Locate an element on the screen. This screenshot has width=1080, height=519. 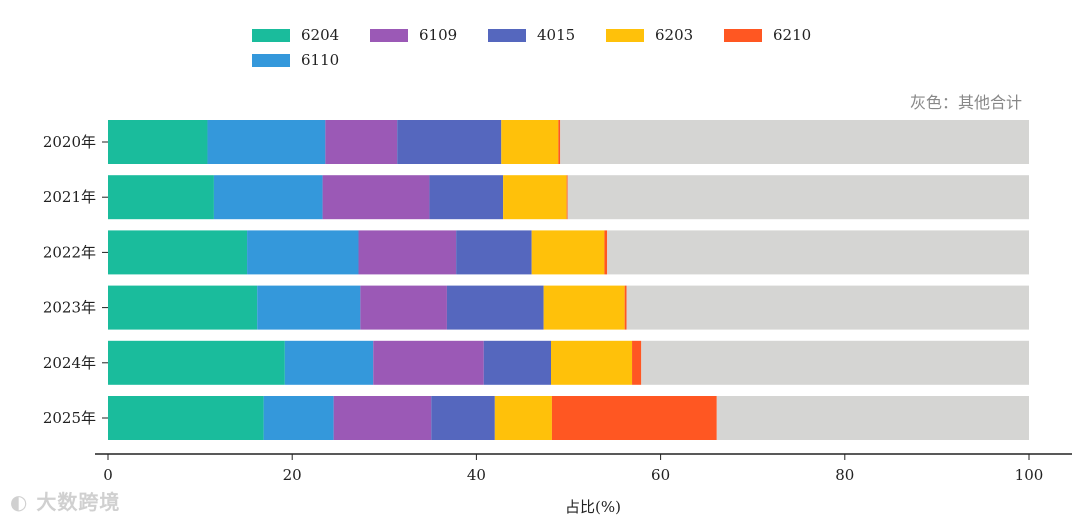
y-tick-label: 2022年 is located at coordinates (69, 252).